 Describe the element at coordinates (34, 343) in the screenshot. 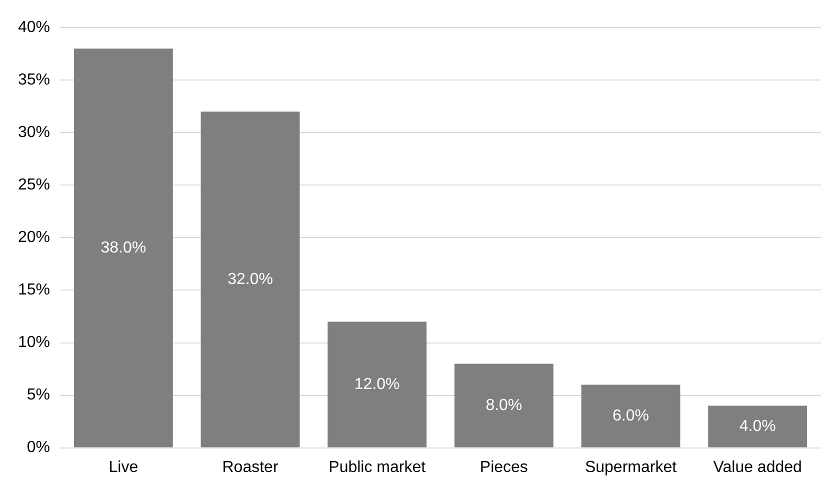

I see `y-tick-label: 10%` at that location.